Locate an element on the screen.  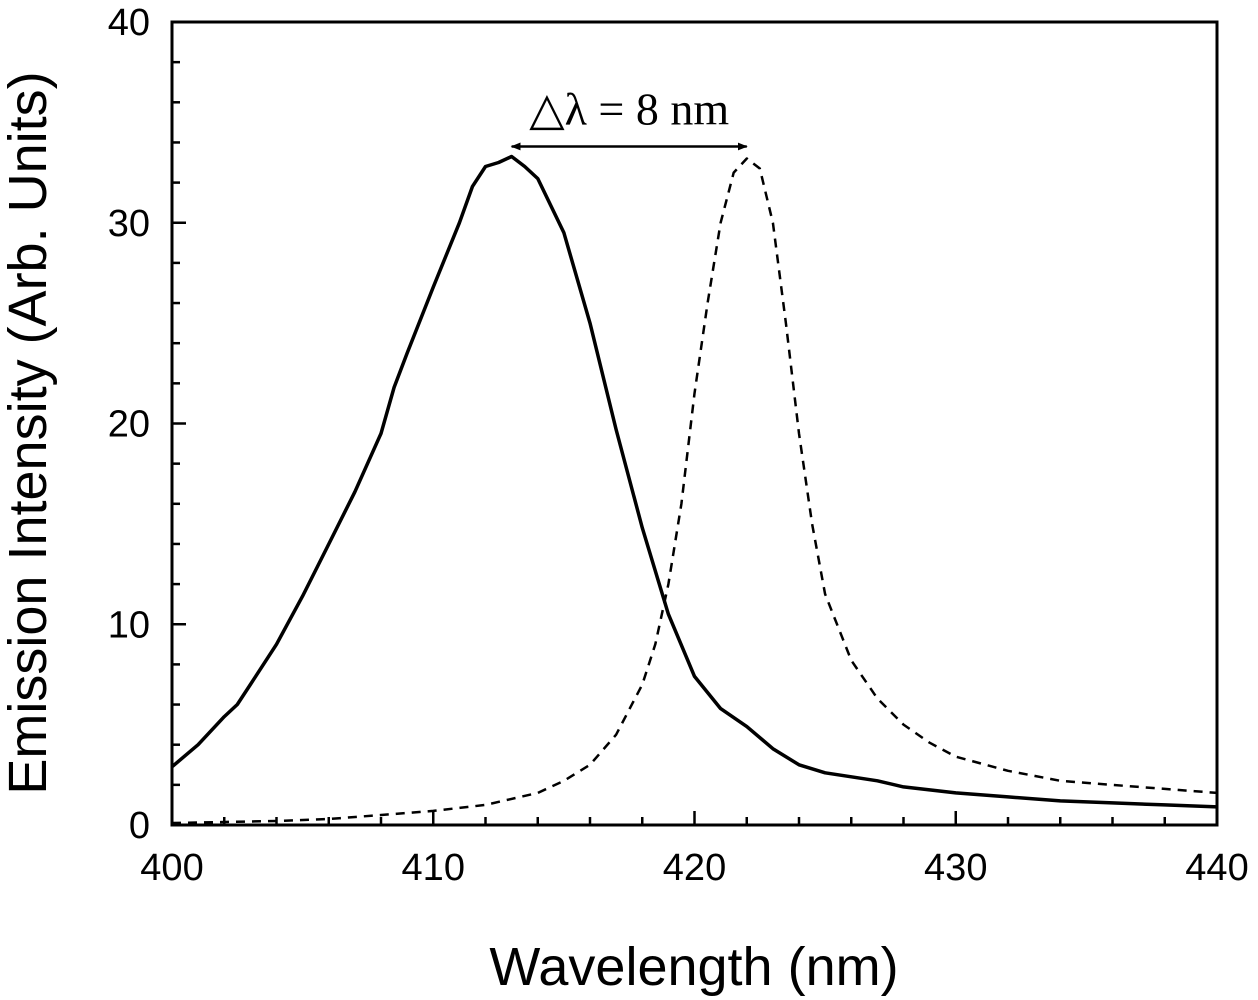
x-tick-label: 430 is located at coordinates (955, 868).